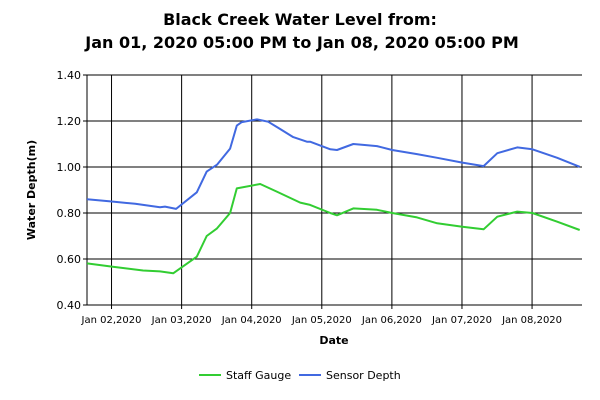 This screenshot has height=400, width=600. I want to click on x-axis-label: Date, so click(333, 340).